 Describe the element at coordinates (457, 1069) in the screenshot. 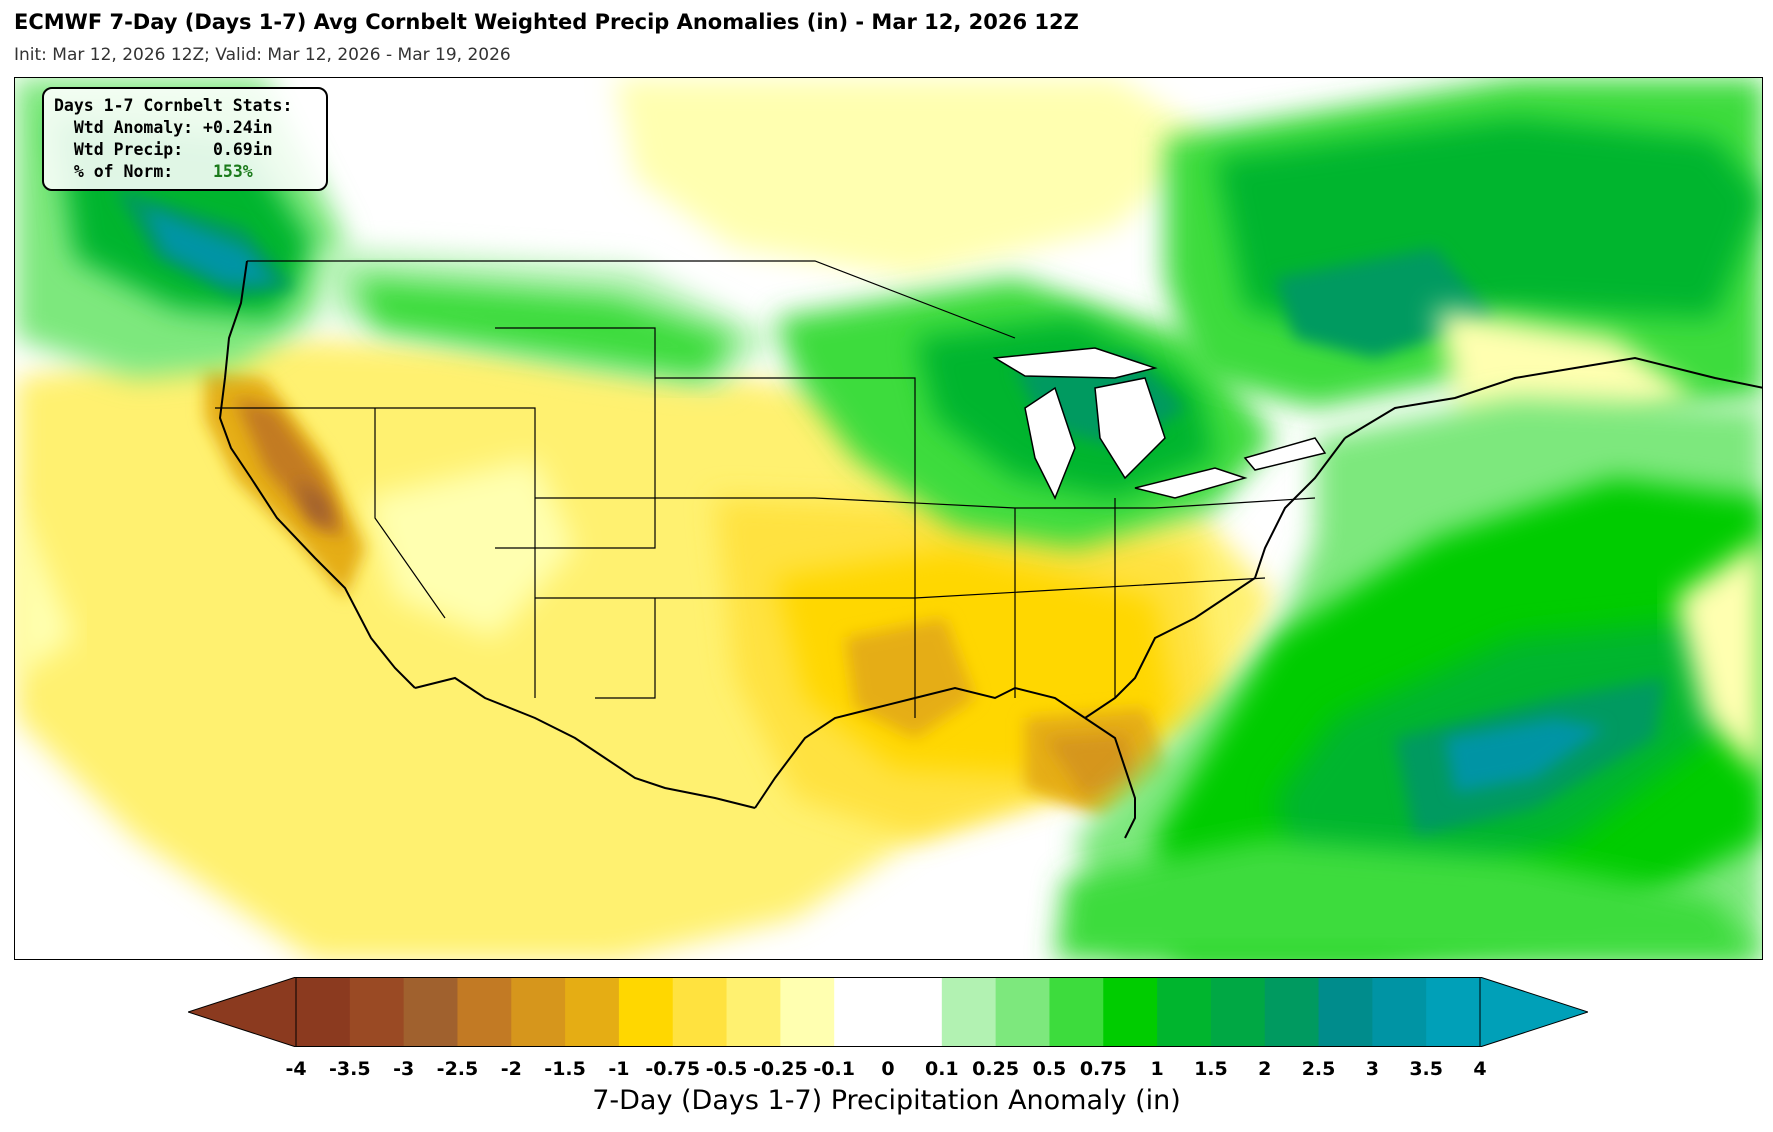

I see `colorbar-tick-label: -2.5` at that location.